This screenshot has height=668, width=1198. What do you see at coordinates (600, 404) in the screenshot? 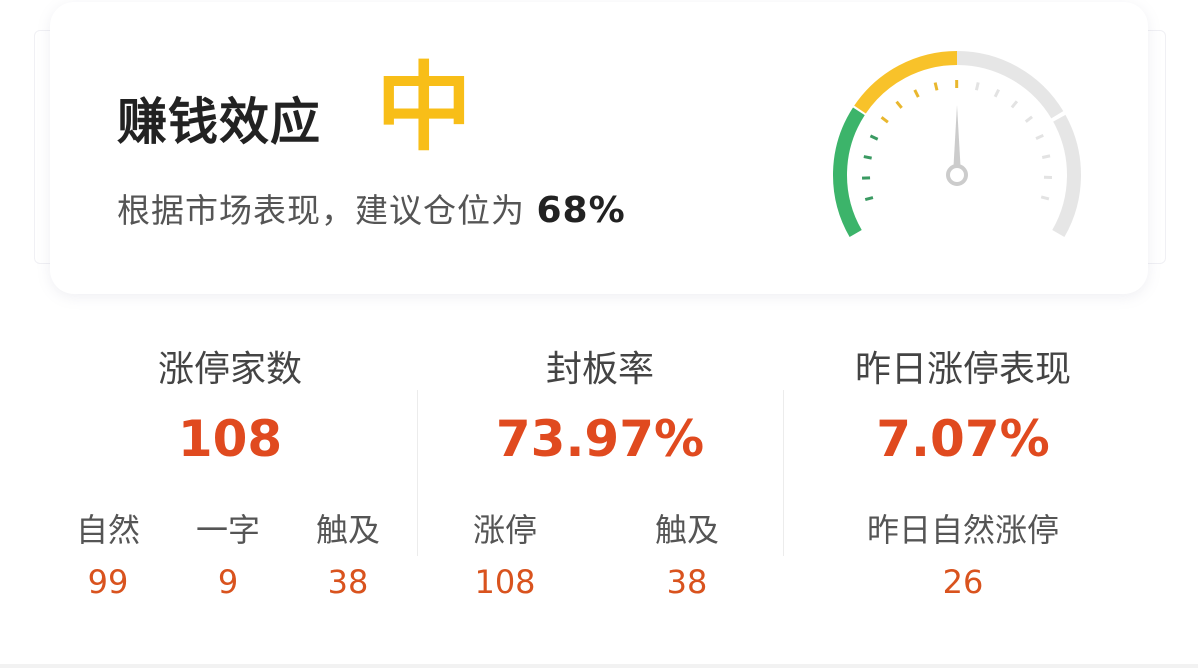
I see `seal-rate-section: 封板率 73.97%` at bounding box center [600, 404].